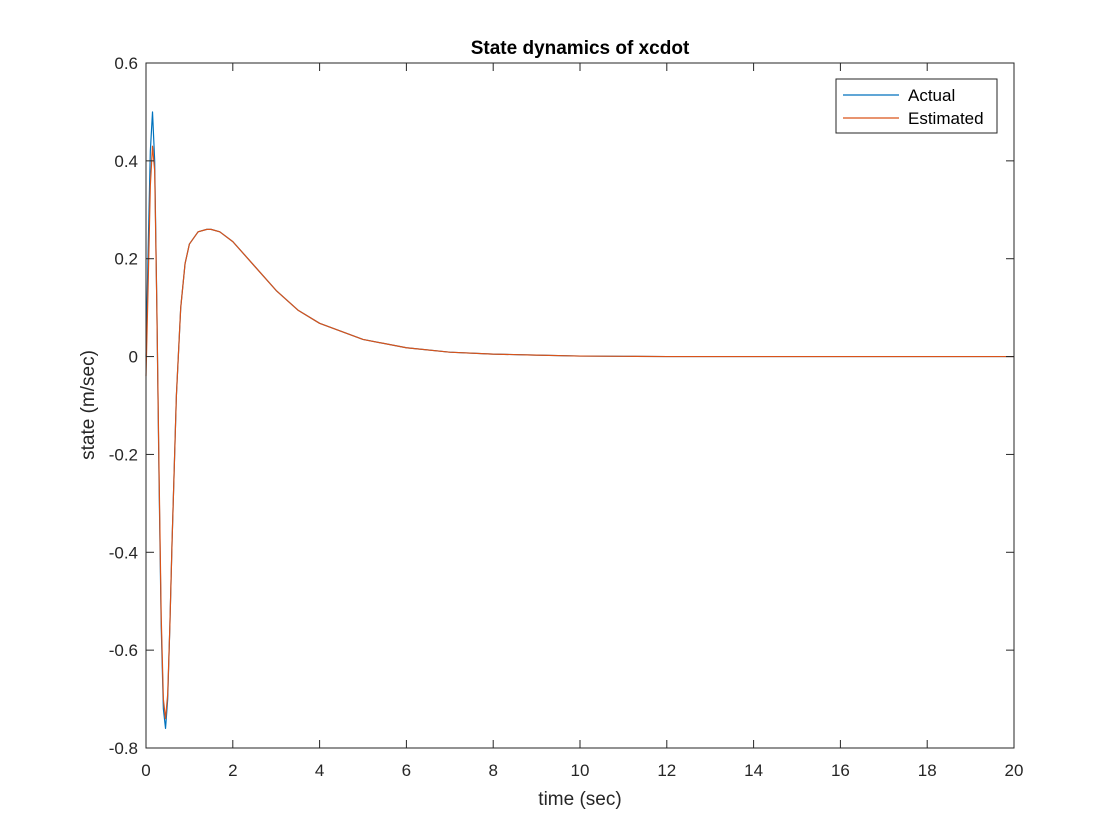  Describe the element at coordinates (319, 770) in the screenshot. I see `x-tick-label: 4` at that location.